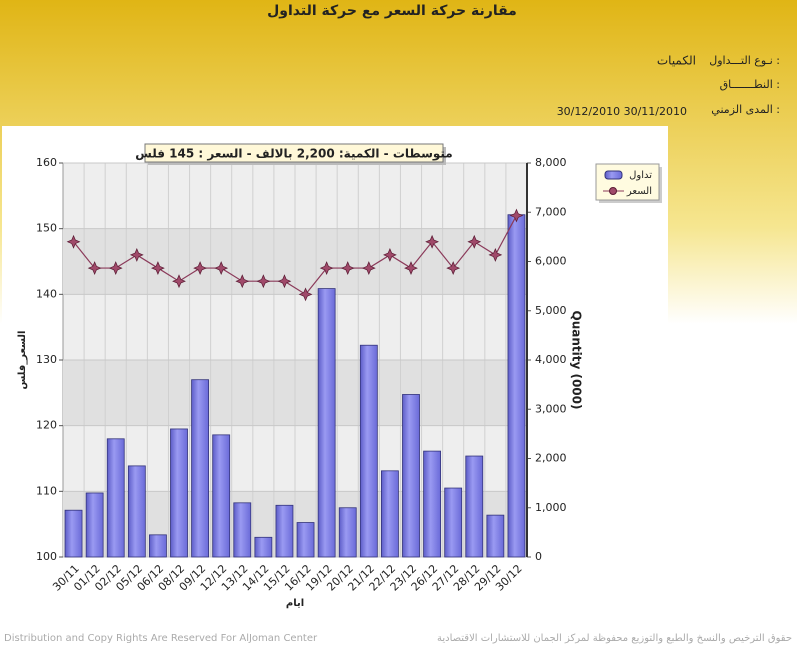 The height and width of the screenshot is (648, 797). What do you see at coordinates (551, 408) in the screenshot?
I see `y2-tick-label: 3,000` at bounding box center [551, 408].